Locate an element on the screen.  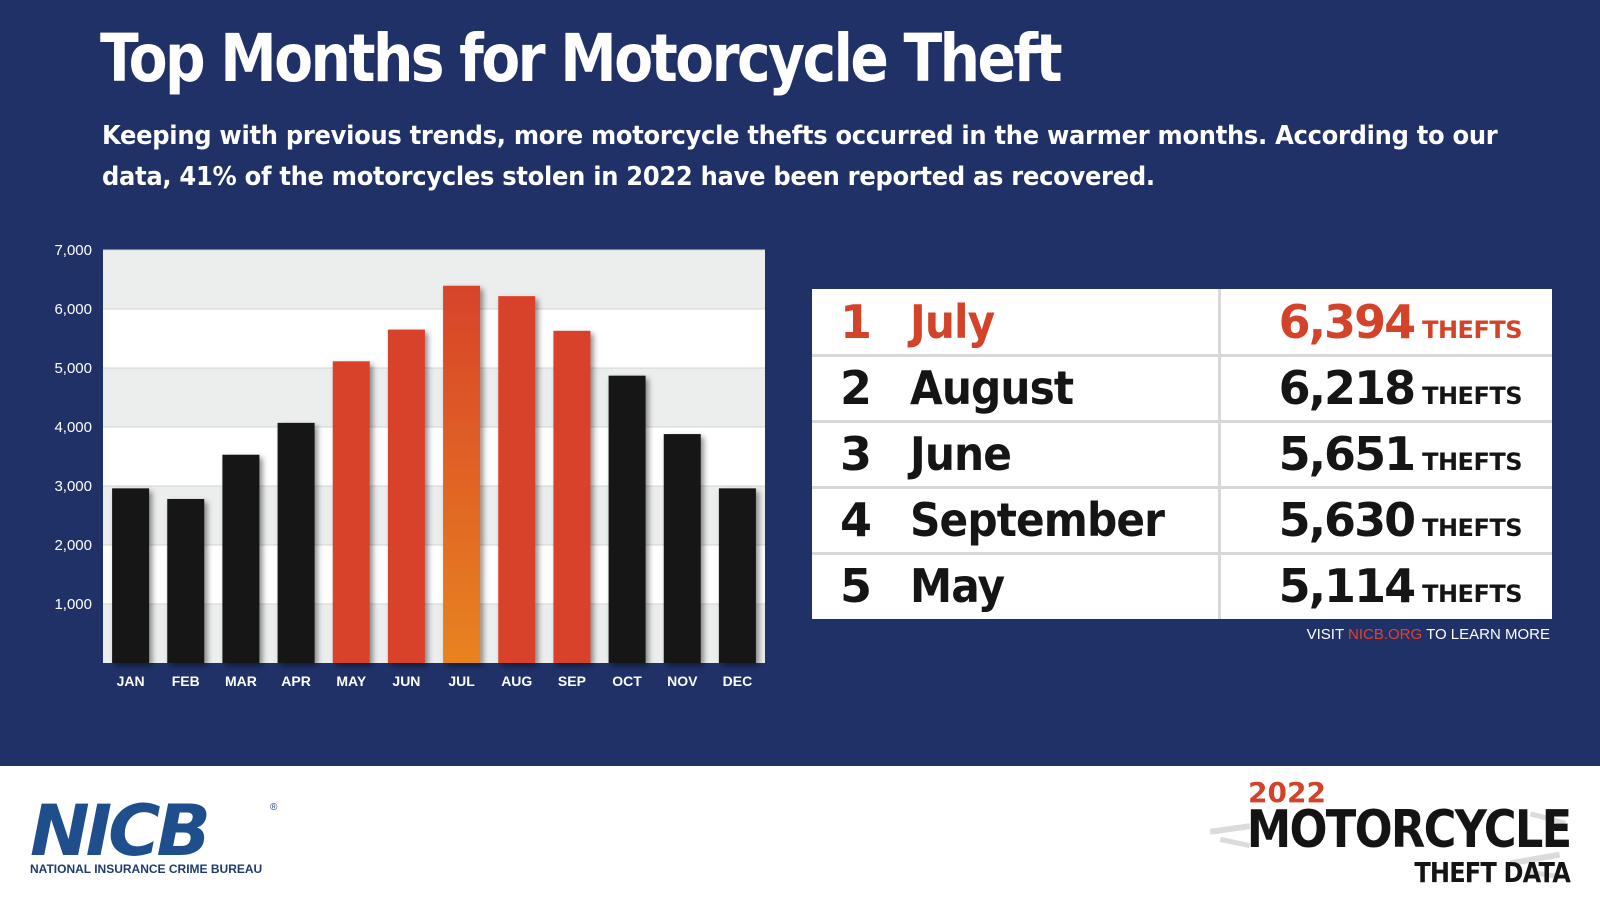
visit-suffix: TO LEARN MORE is located at coordinates (1486, 634).